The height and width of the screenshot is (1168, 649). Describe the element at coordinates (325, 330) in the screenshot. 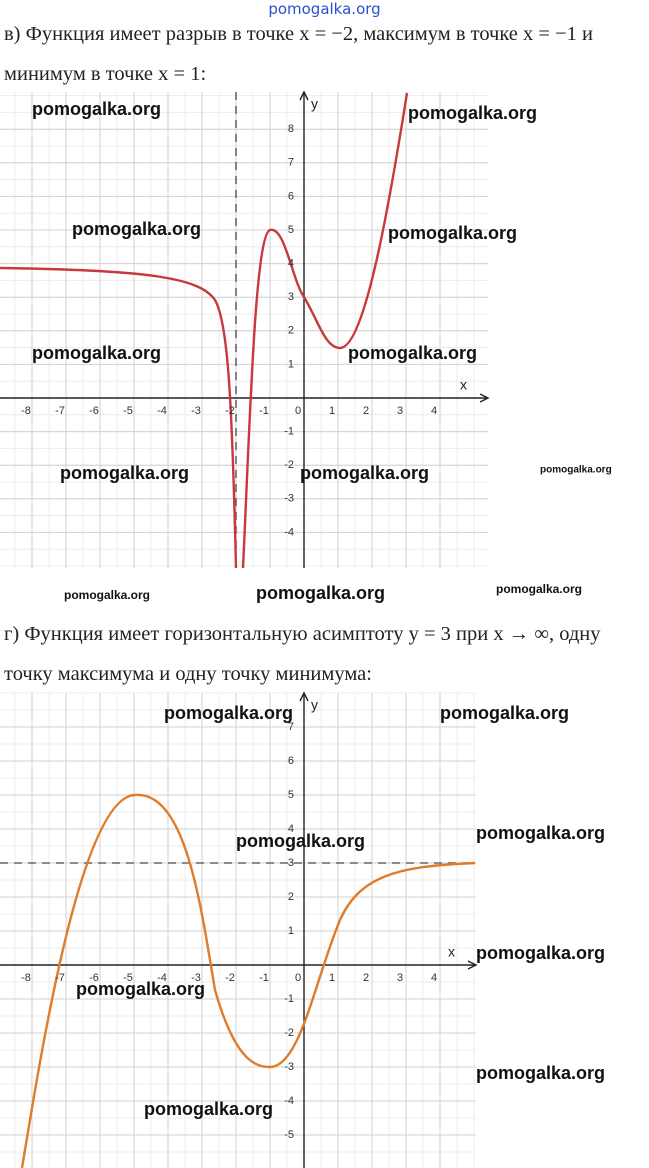

I see `curve-right-branch` at that location.